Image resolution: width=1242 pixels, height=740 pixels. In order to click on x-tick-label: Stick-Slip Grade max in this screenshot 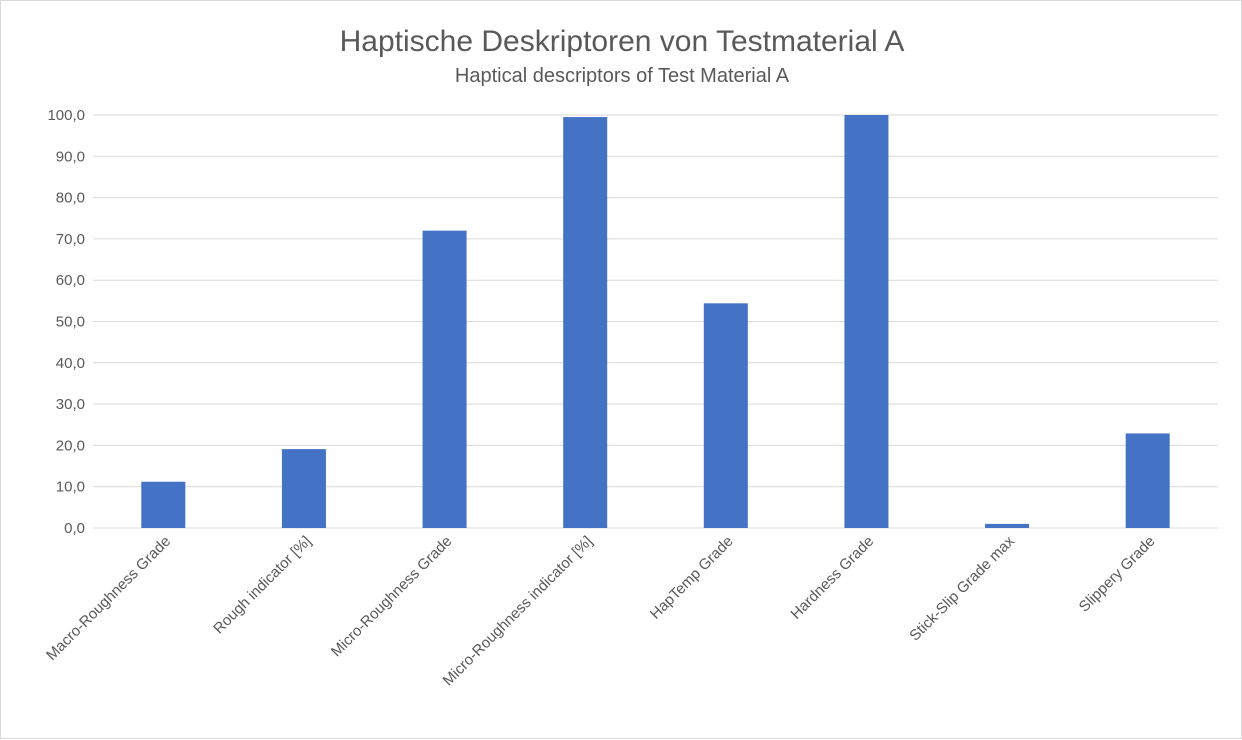, I will do `click(962, 588)`.